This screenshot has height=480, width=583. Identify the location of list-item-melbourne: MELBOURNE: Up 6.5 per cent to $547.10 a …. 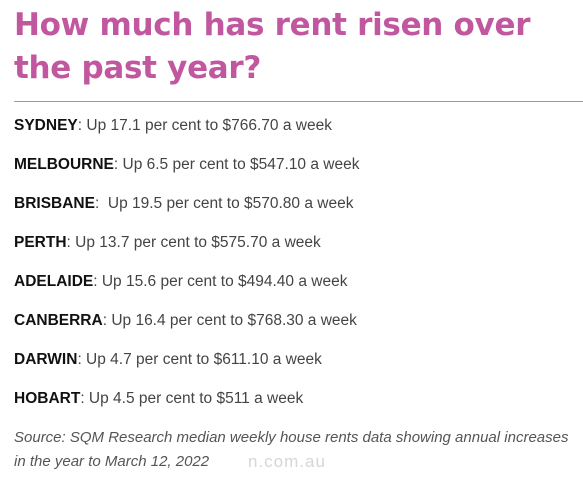
(296, 171).